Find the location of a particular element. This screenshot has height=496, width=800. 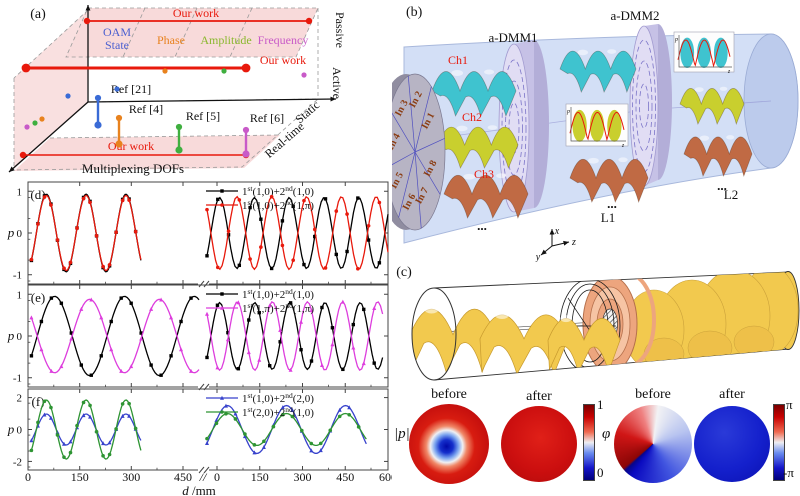

x-tick-label: 450 is located at coordinates (183, 477).